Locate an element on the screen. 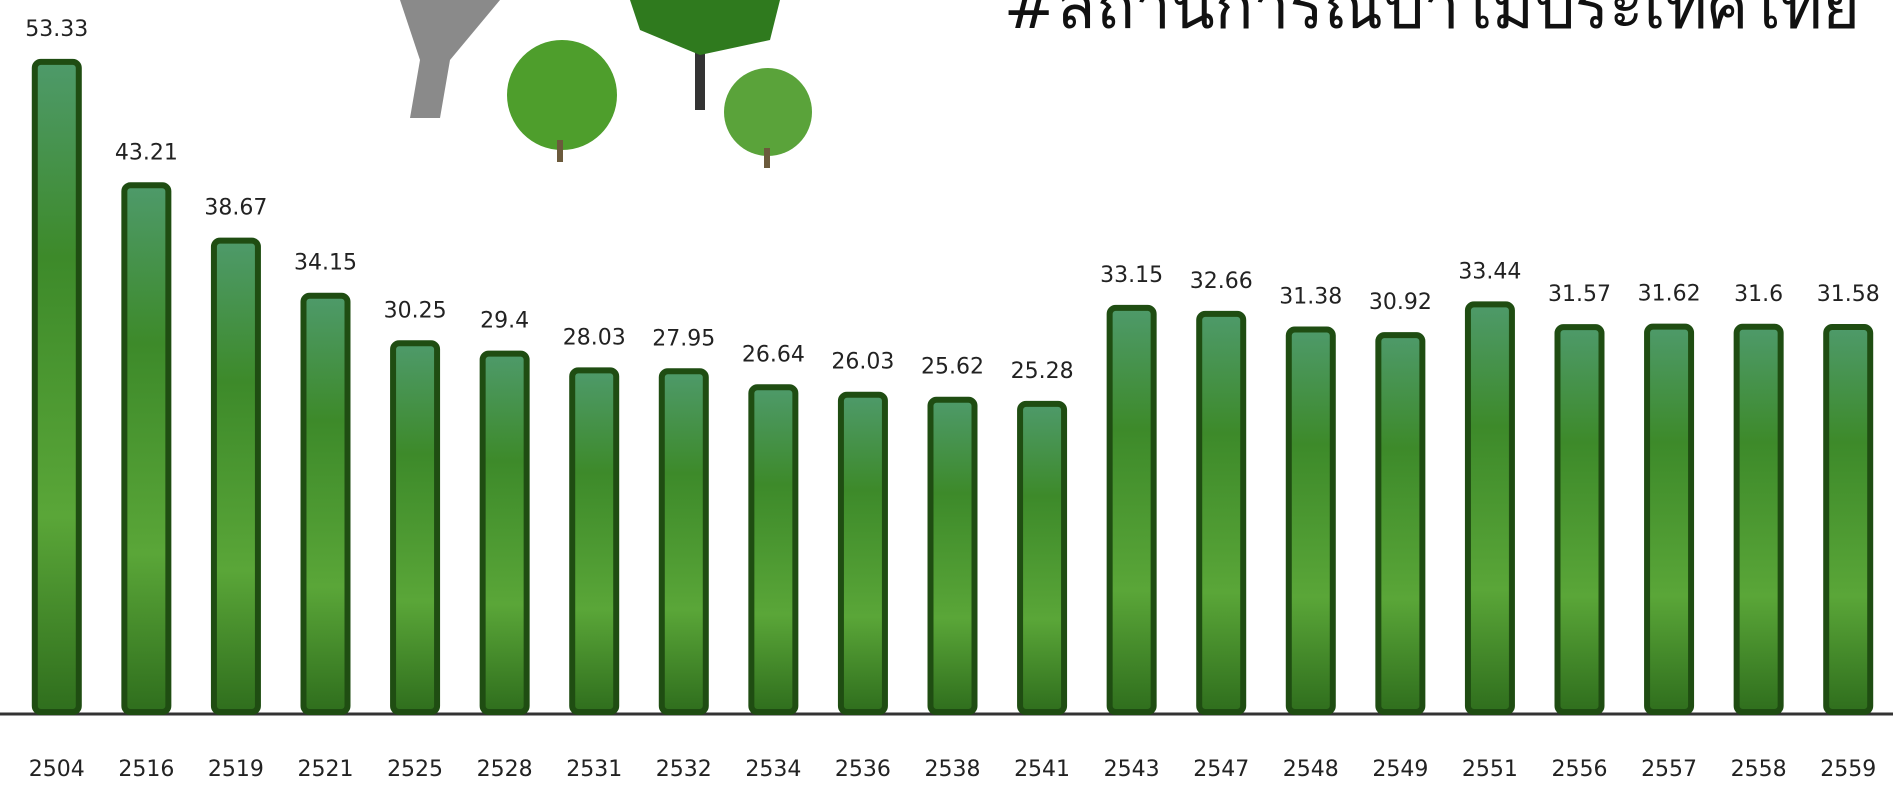 Image resolution: width=1893 pixels, height=800 pixels. value-label: 30.92 is located at coordinates (1400, 302).